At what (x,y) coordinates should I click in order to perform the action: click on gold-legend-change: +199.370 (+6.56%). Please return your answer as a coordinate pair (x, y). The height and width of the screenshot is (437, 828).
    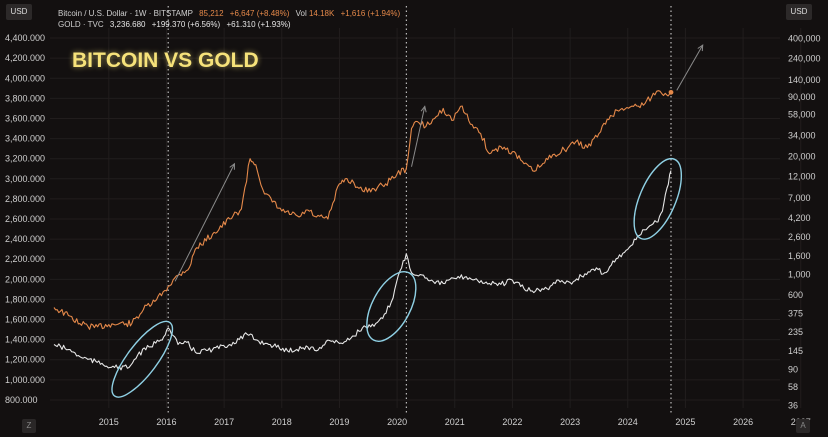
    Looking at the image, I should click on (186, 24).